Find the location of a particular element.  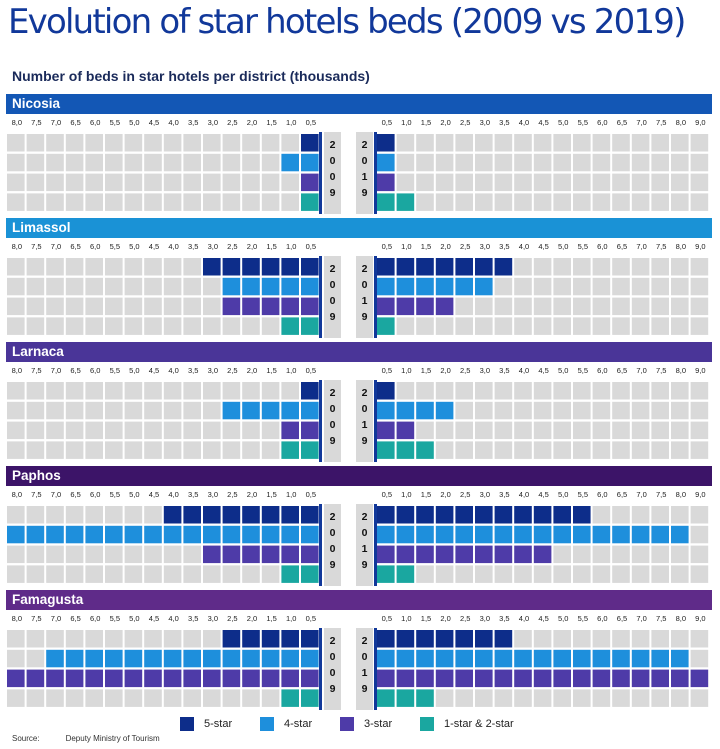

tick-label-nicosia-2009: 2,0 is located at coordinates (252, 122).